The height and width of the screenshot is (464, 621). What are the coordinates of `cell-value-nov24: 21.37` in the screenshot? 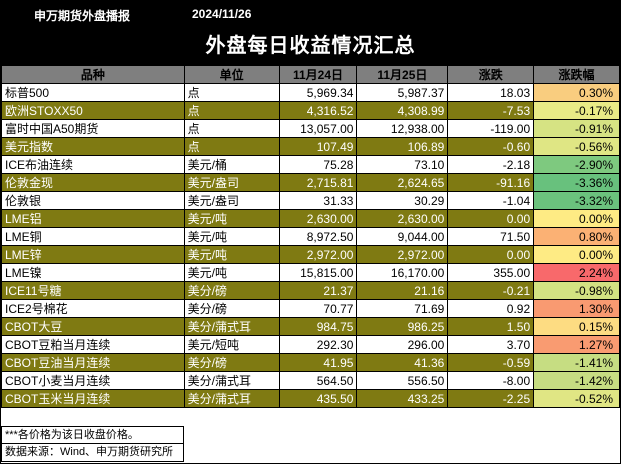 It's located at (318, 290).